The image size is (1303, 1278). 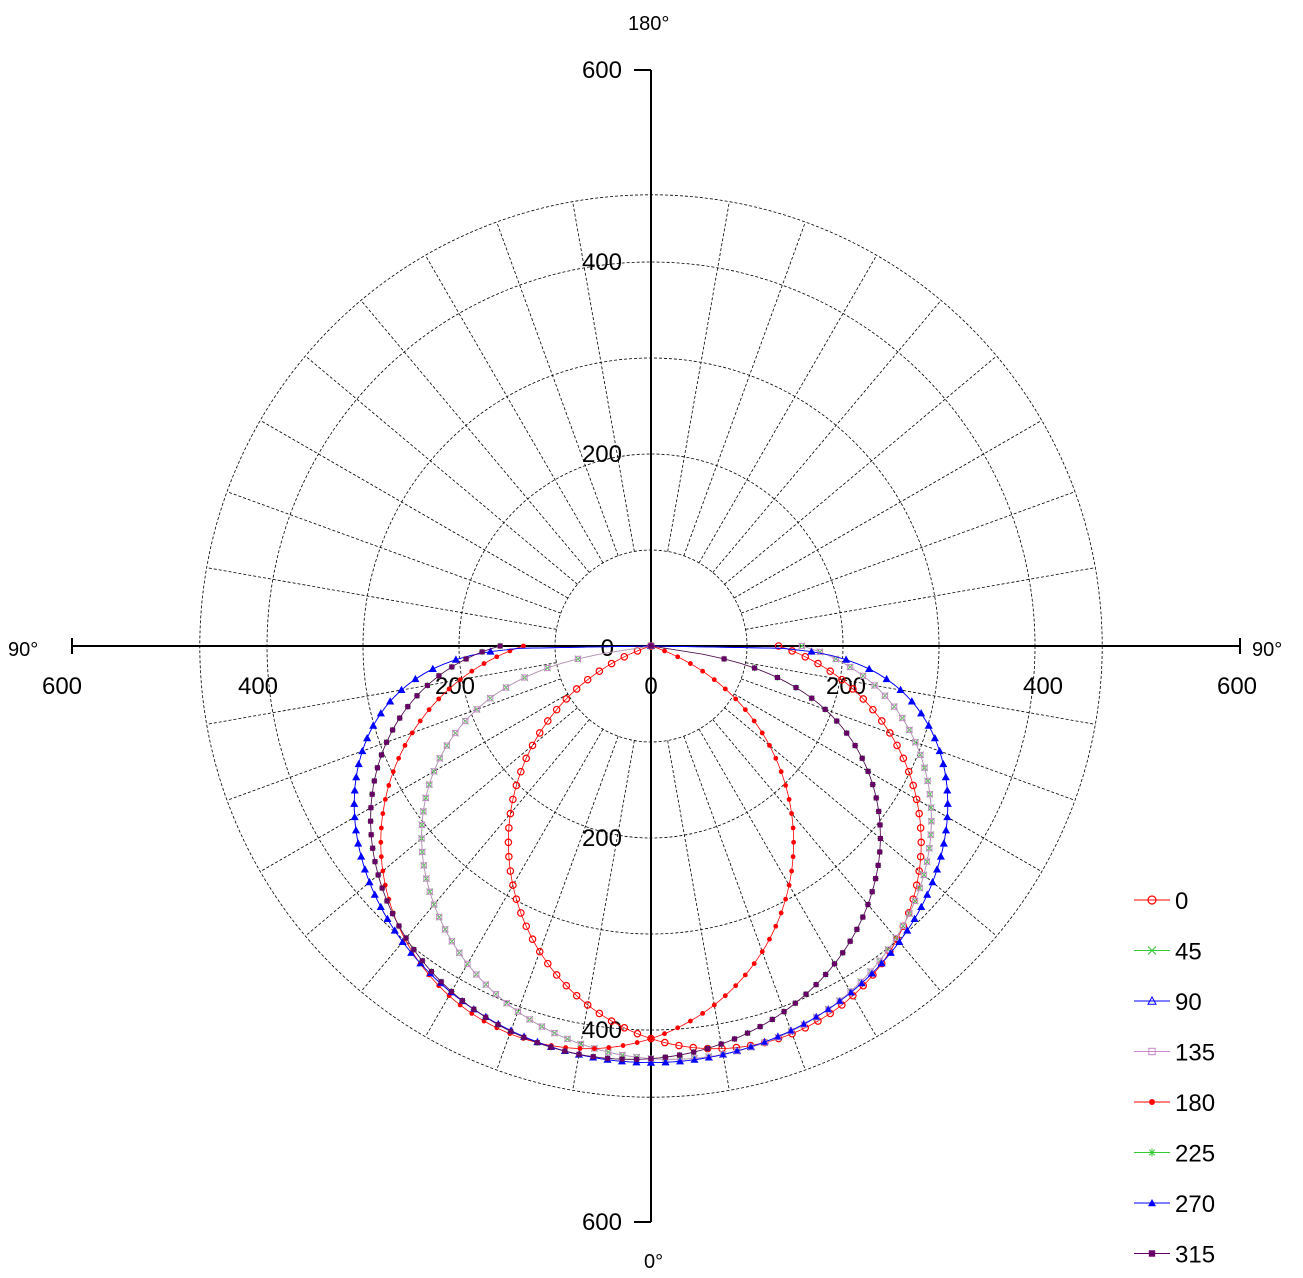 What do you see at coordinates (602, 838) in the screenshot?
I see `tick-down-200: 200` at bounding box center [602, 838].